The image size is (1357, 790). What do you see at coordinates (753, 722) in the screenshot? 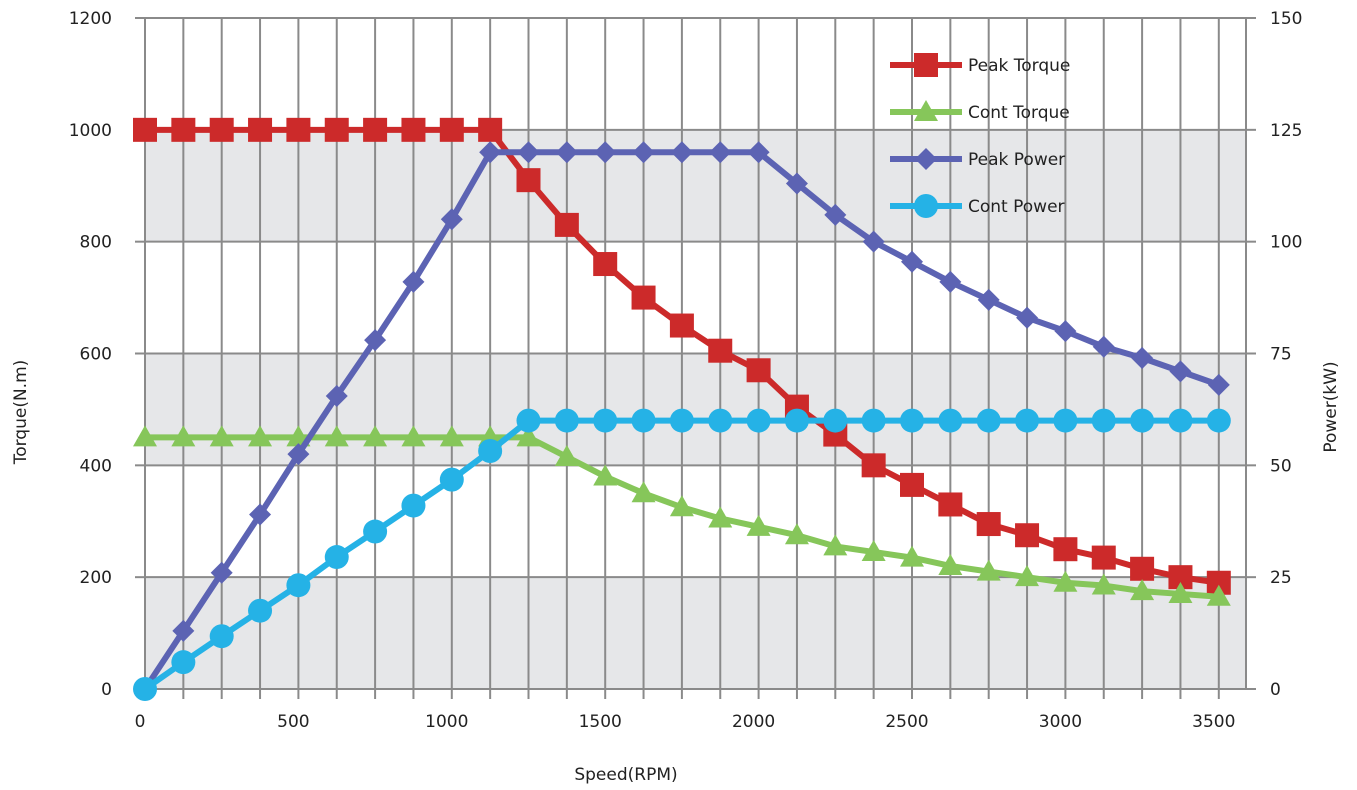
I see `x-tick-label: 2000` at bounding box center [753, 722].